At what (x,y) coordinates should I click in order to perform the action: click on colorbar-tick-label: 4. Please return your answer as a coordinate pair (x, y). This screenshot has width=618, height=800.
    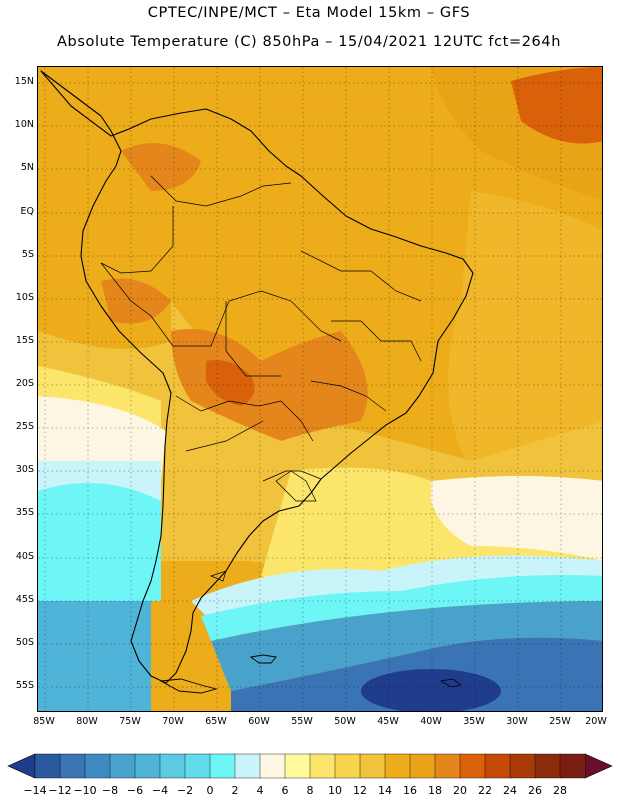
    Looking at the image, I should click on (260, 790).